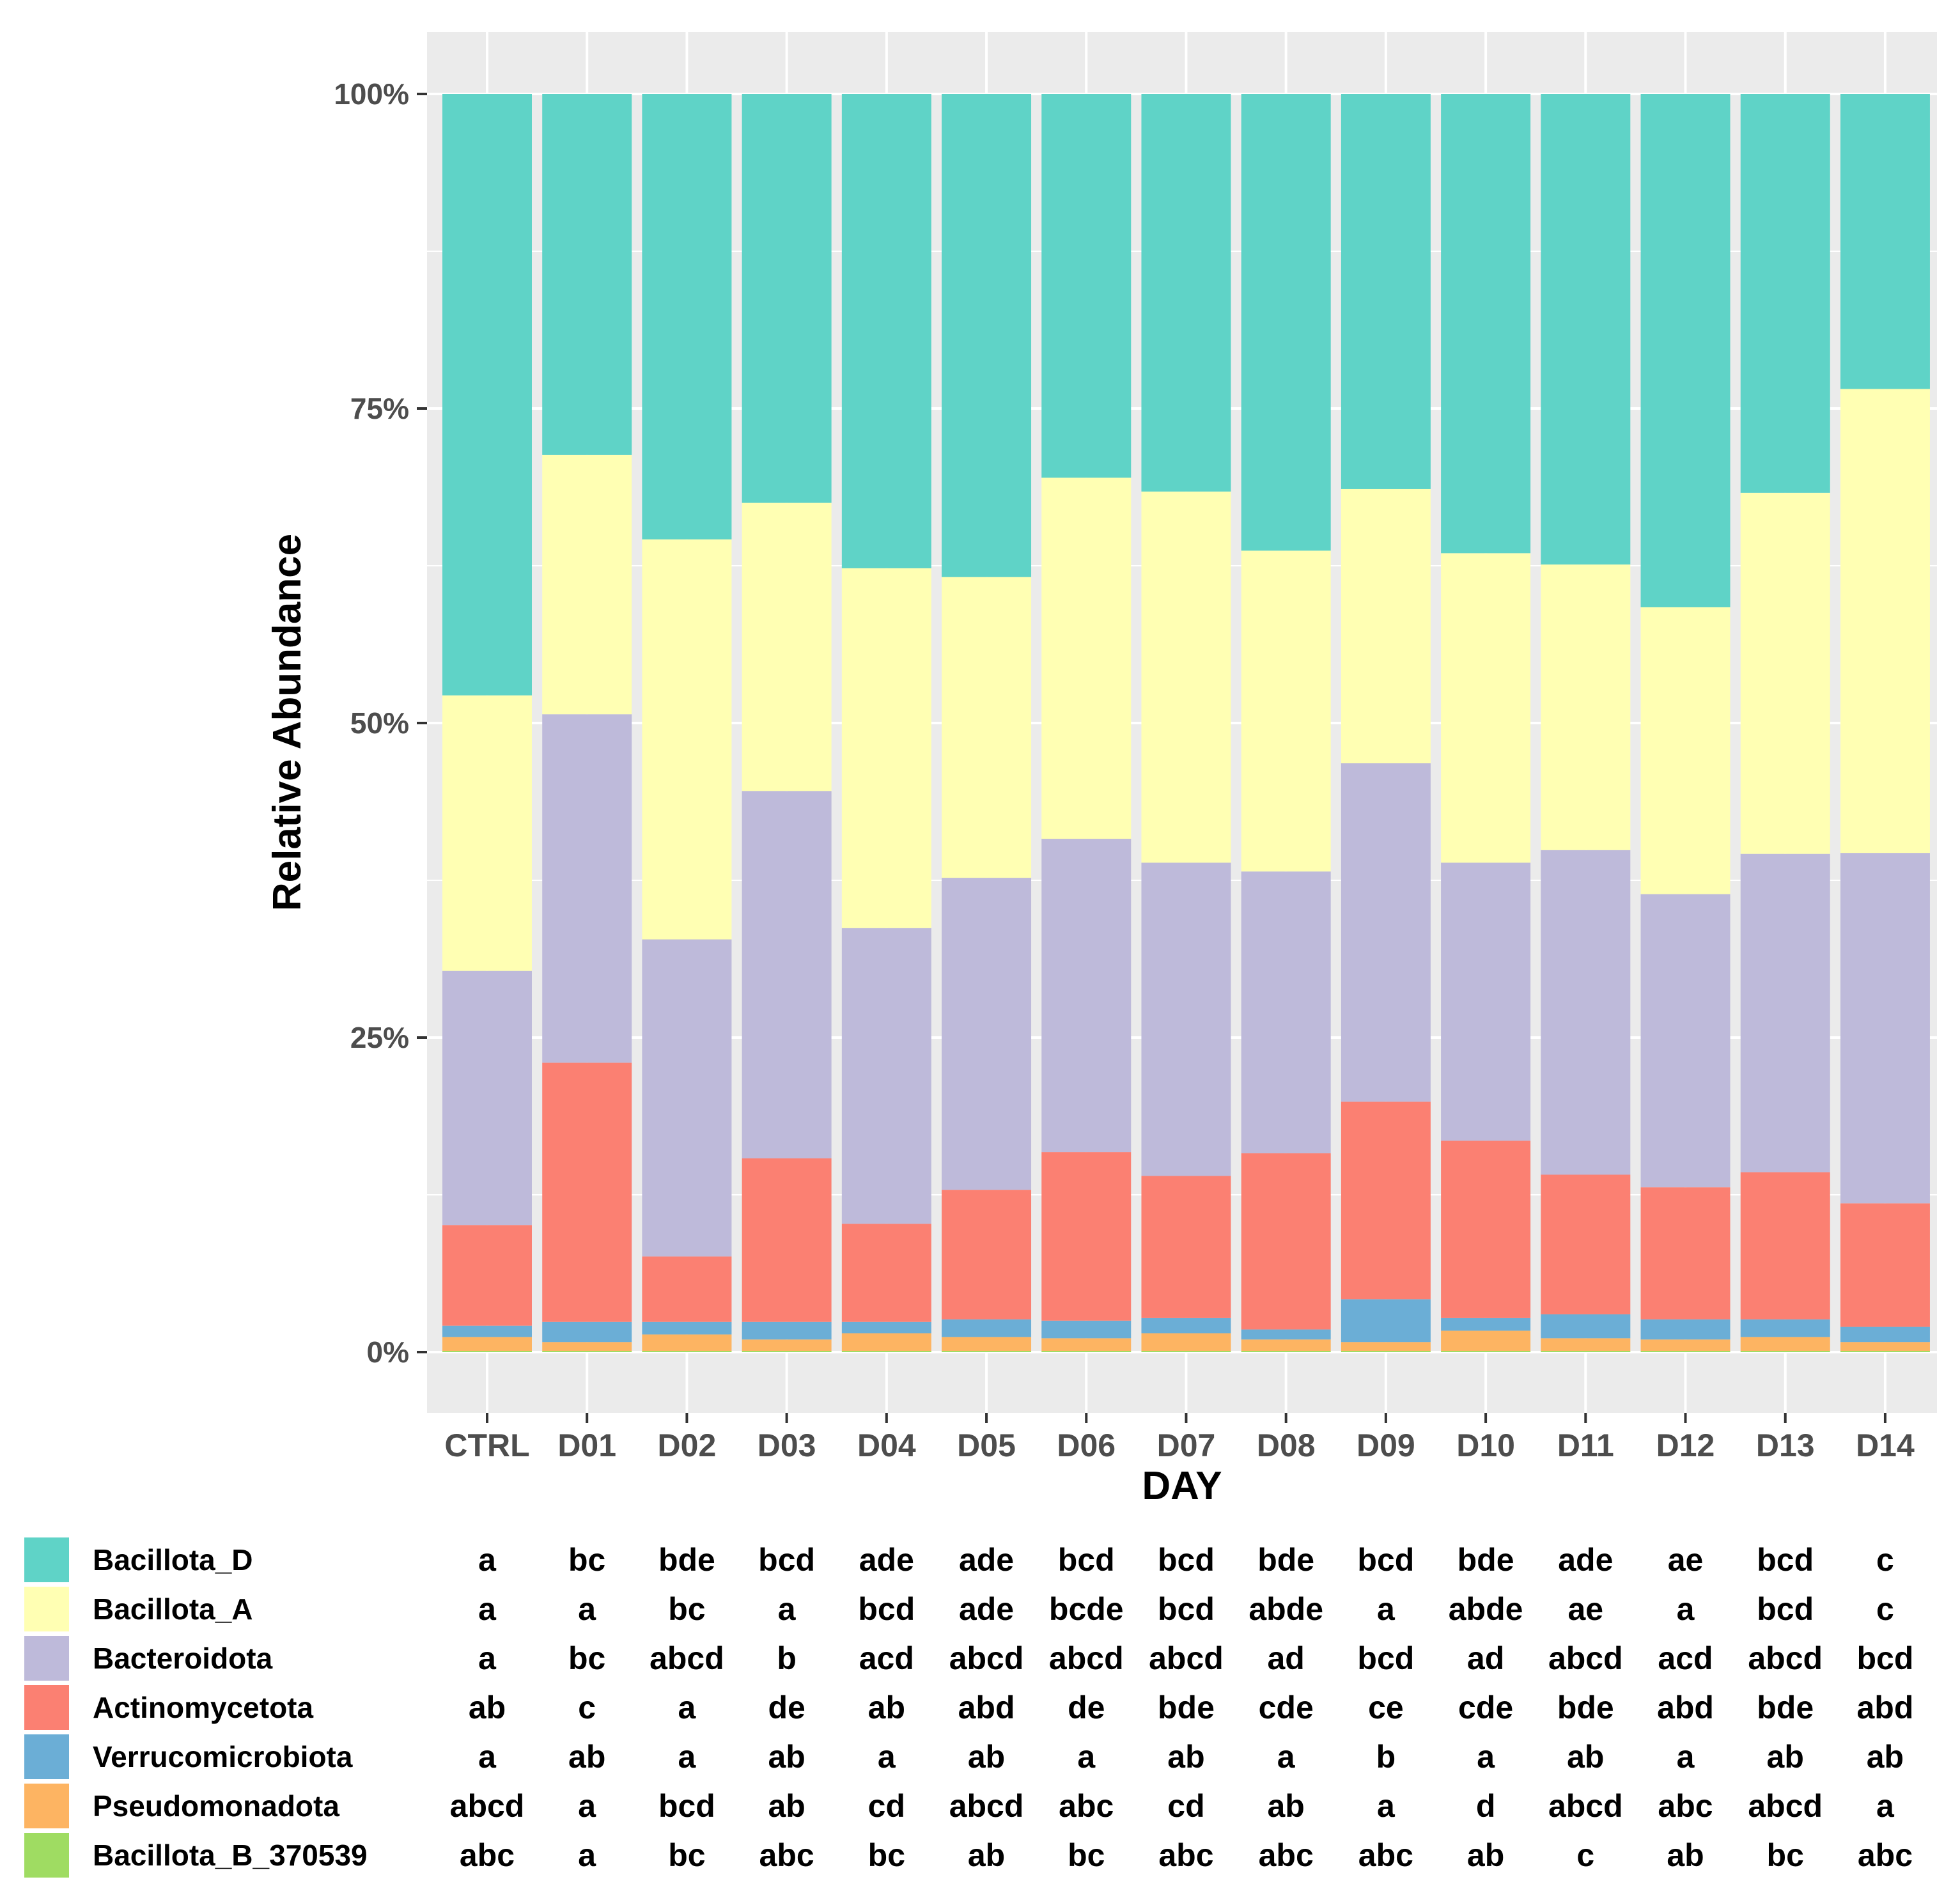 The height and width of the screenshot is (1891, 1960). Describe the element at coordinates (46, 1609) in the screenshot. I see `legend-swatch-bacillota-a` at that location.